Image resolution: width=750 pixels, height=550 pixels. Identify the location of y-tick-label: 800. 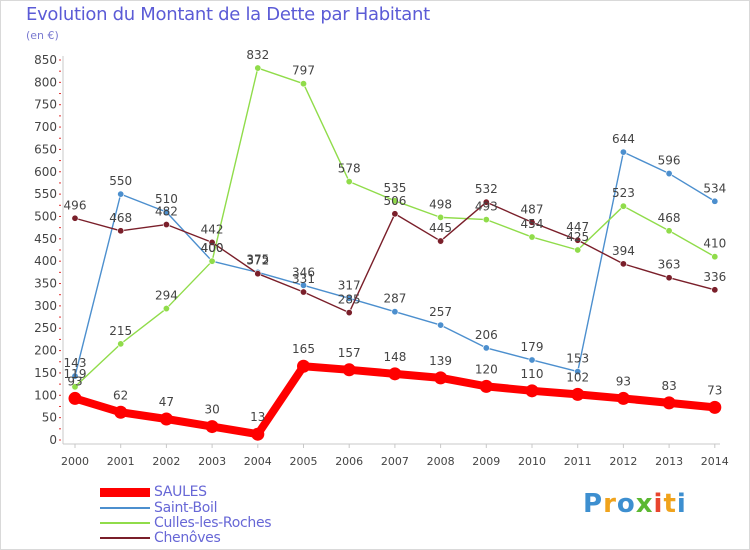
(45, 82).